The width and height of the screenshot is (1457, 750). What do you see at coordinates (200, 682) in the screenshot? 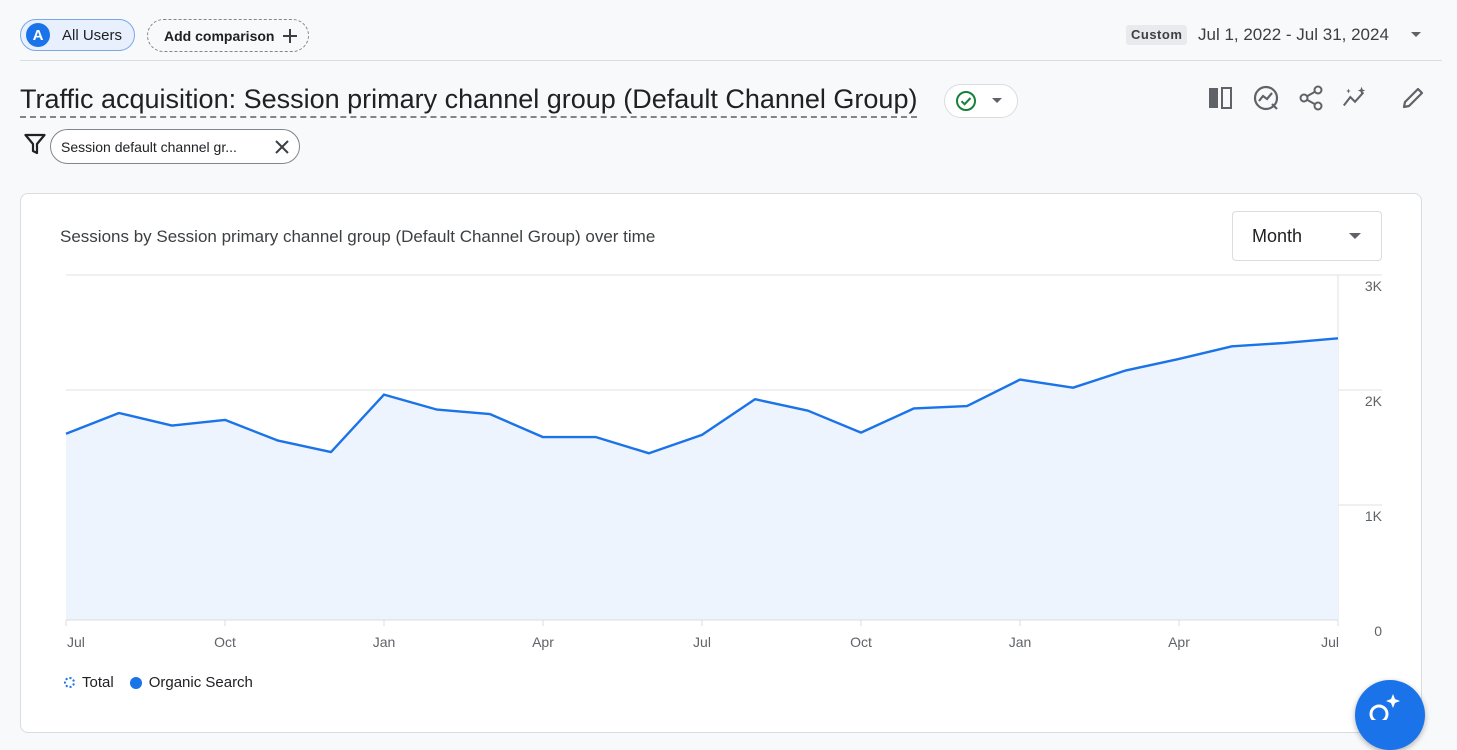
I see `legend-series-label: Organic Search` at bounding box center [200, 682].